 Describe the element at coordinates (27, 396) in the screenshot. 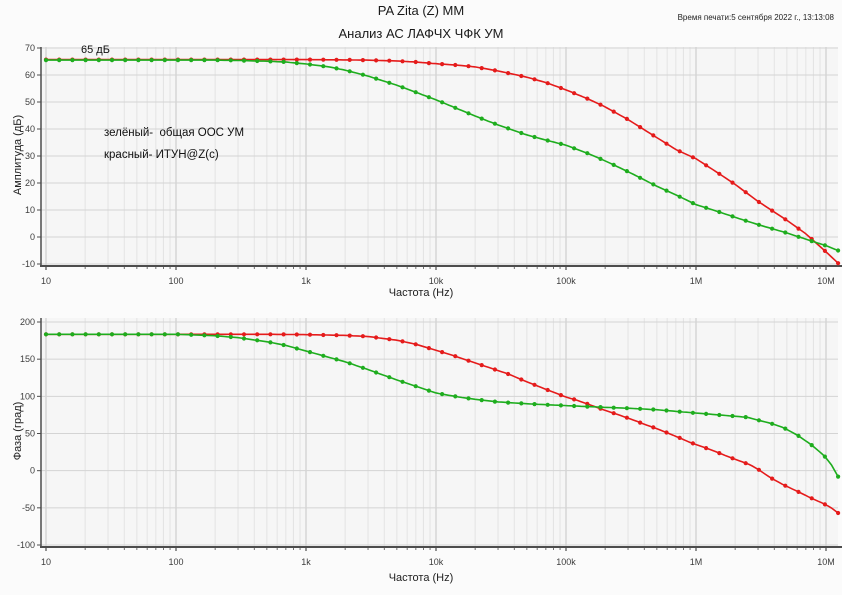

I see `y-tick-label: 100` at that location.